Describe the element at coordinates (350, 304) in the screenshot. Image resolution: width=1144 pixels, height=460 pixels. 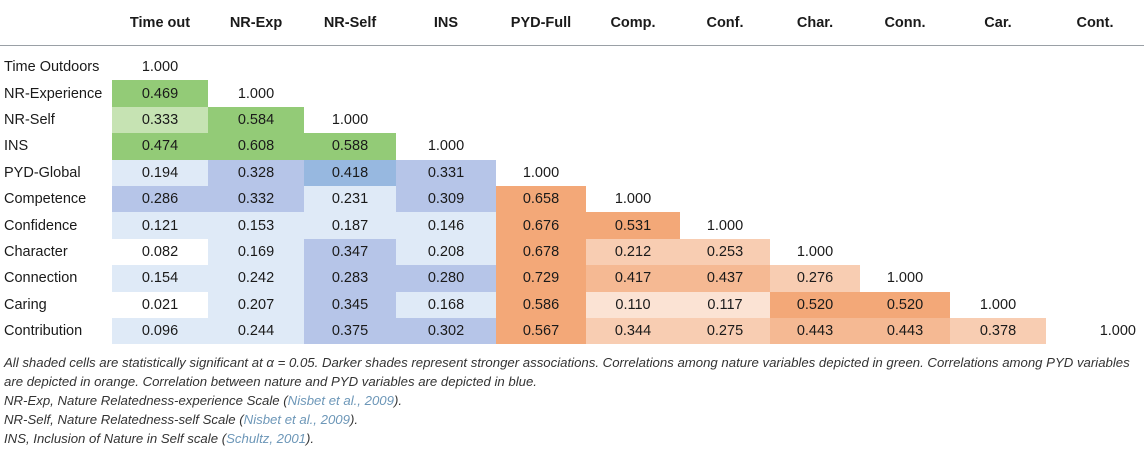
I see `correlation-cell: 0.345` at that location.